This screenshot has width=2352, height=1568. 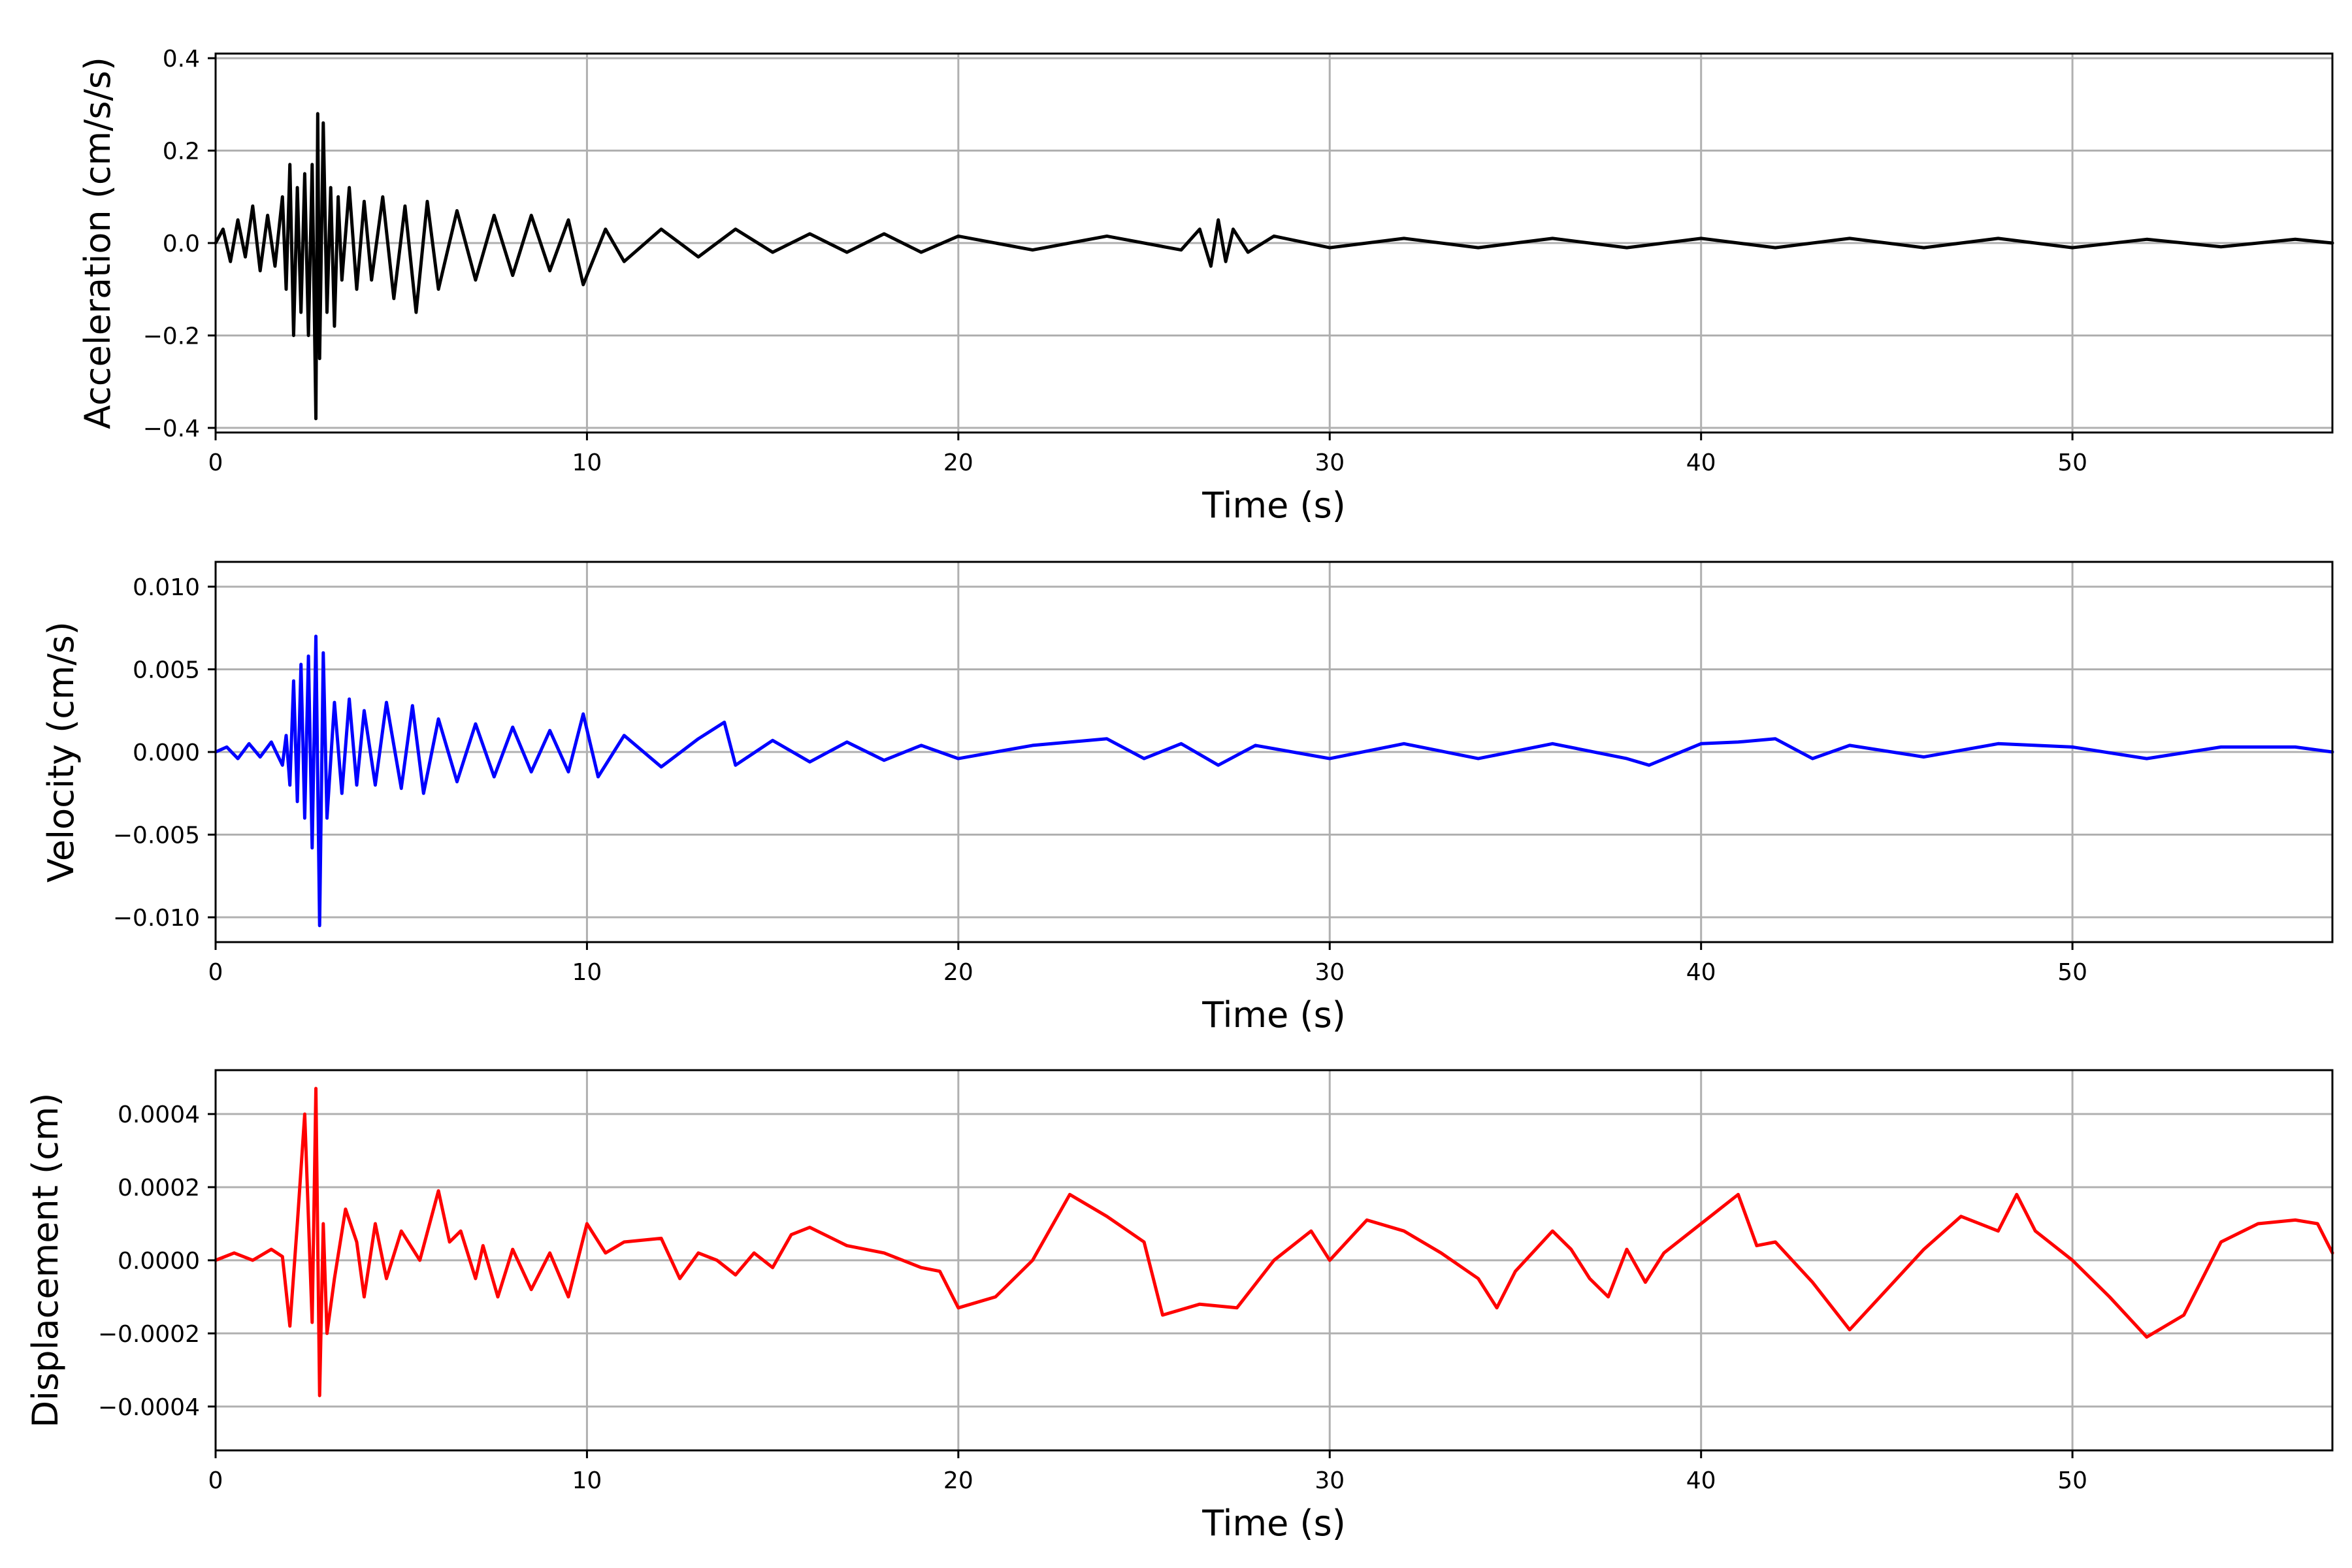 What do you see at coordinates (166, 753) in the screenshot?
I see `y-tick-label: 0.000` at bounding box center [166, 753].